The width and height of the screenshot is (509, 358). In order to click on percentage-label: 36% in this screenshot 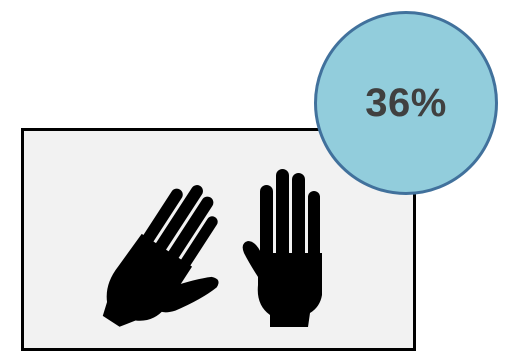, I will do `click(406, 102)`.